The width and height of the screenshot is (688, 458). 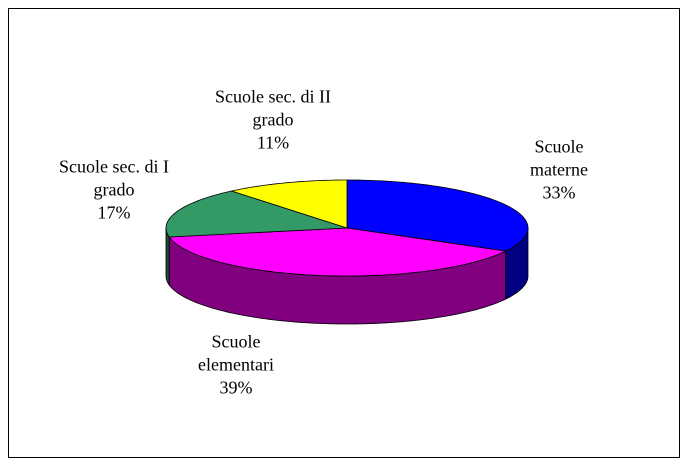 I want to click on slice-label: Scuole materne 33%, so click(x=559, y=170).